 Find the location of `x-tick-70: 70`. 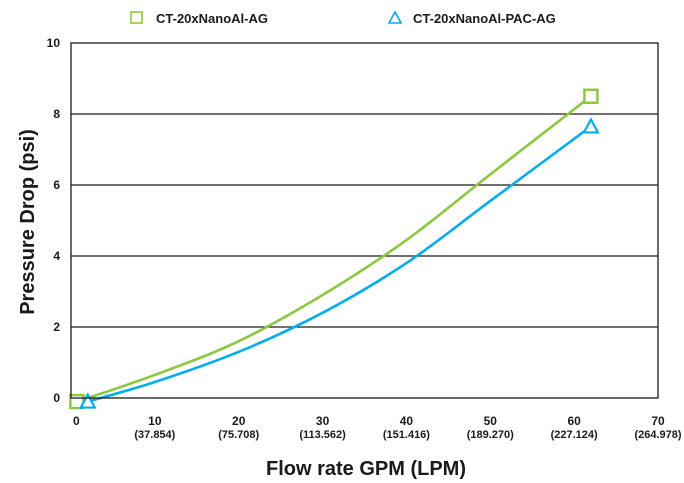

x-tick-70: 70 is located at coordinates (658, 421).